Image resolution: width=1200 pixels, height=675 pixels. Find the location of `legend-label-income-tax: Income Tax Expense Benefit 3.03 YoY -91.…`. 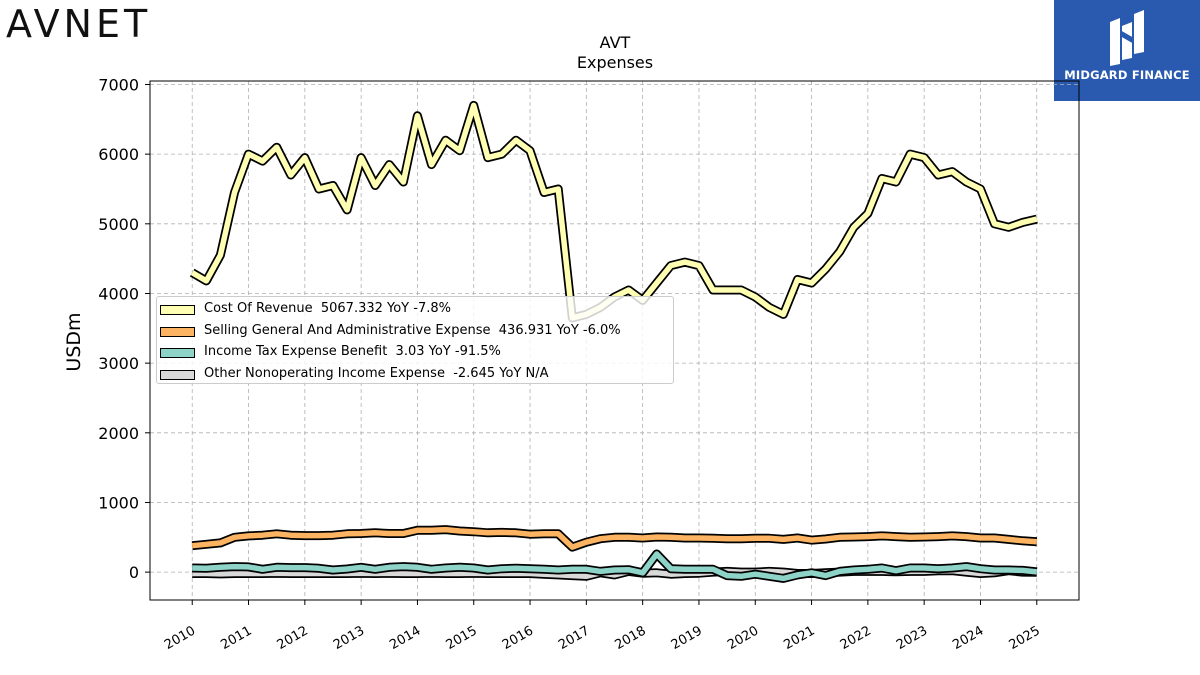

legend-label-income-tax: Income Tax Expense Benefit 3.03 YoY -91.… is located at coordinates (352, 351).